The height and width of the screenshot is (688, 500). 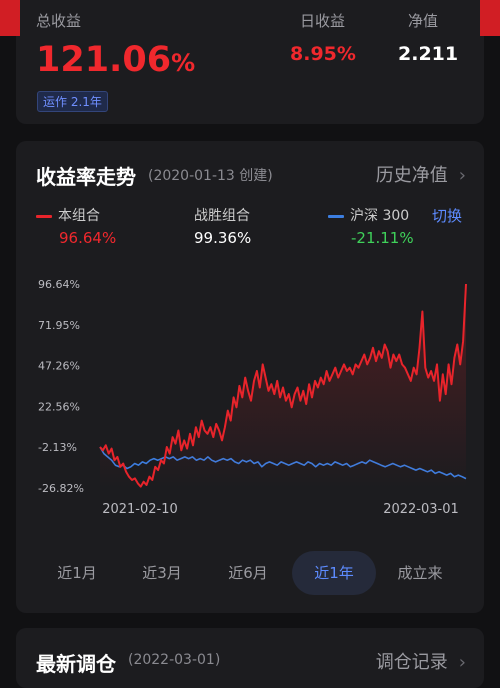 What do you see at coordinates (183, 63) in the screenshot?
I see `total-return-unit: %` at bounding box center [183, 63].